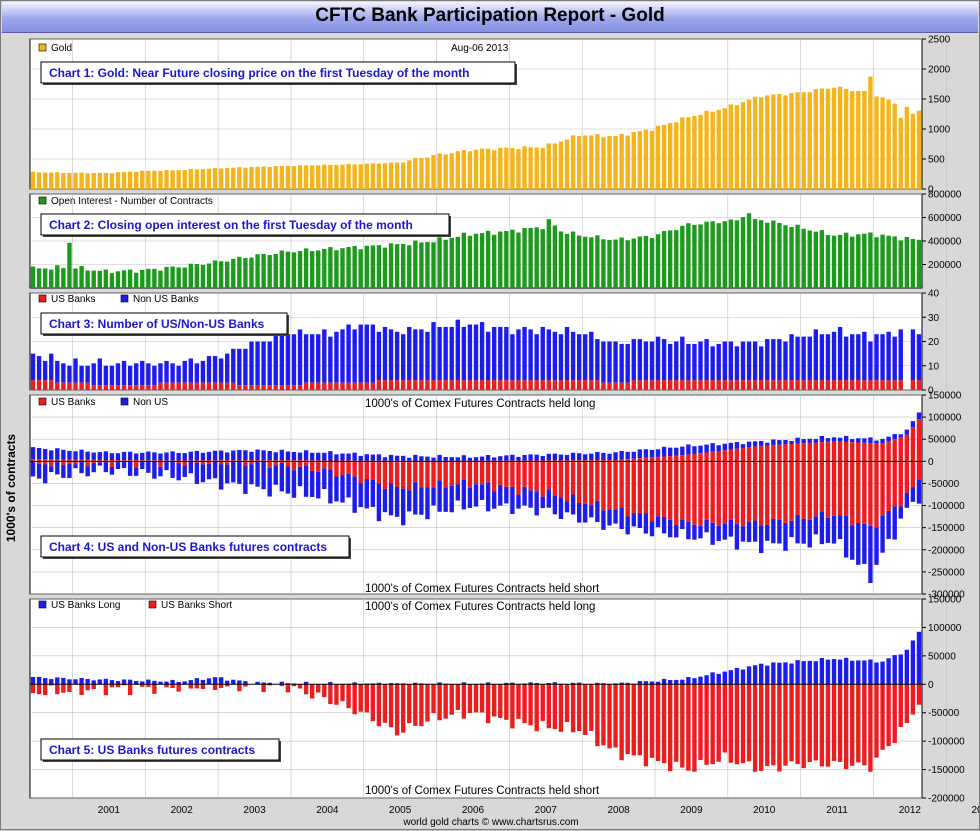  What do you see at coordinates (976, 810) in the screenshot?
I see `x-year-label: 2013` at bounding box center [976, 810].